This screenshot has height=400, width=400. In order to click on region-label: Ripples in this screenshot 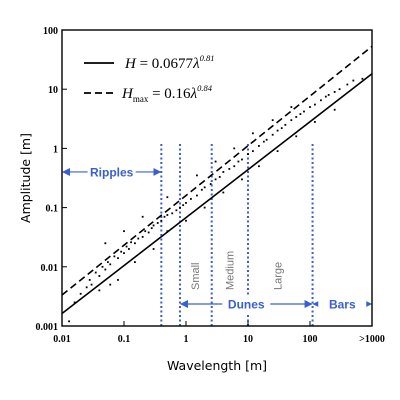, I will do `click(112, 172)`.